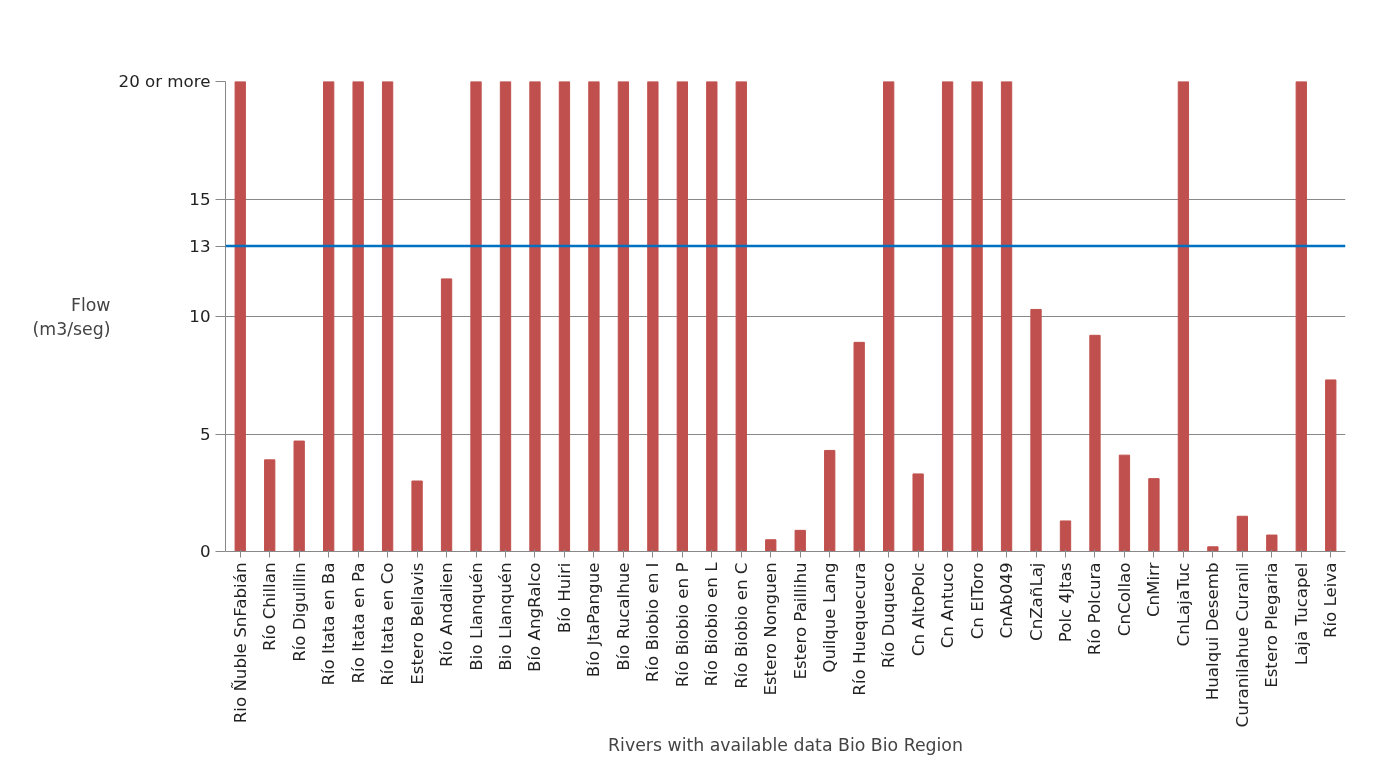  I want to click on x-tick-label: Bío AngRalco, so click(535, 617).